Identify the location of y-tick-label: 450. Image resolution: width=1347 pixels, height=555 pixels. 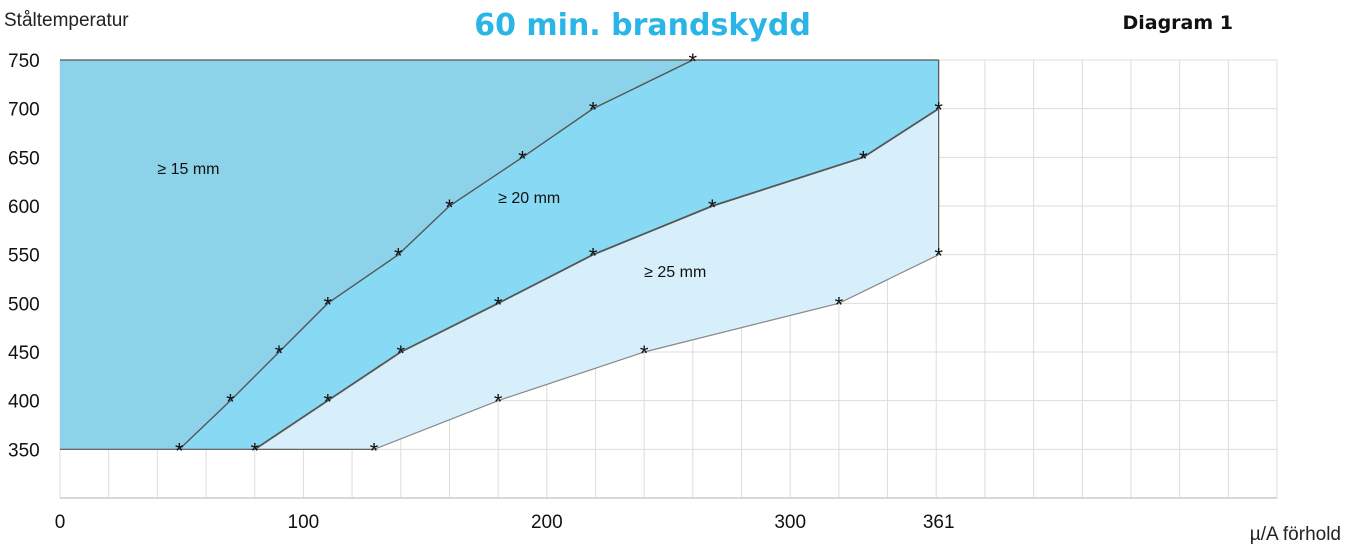
(24, 353).